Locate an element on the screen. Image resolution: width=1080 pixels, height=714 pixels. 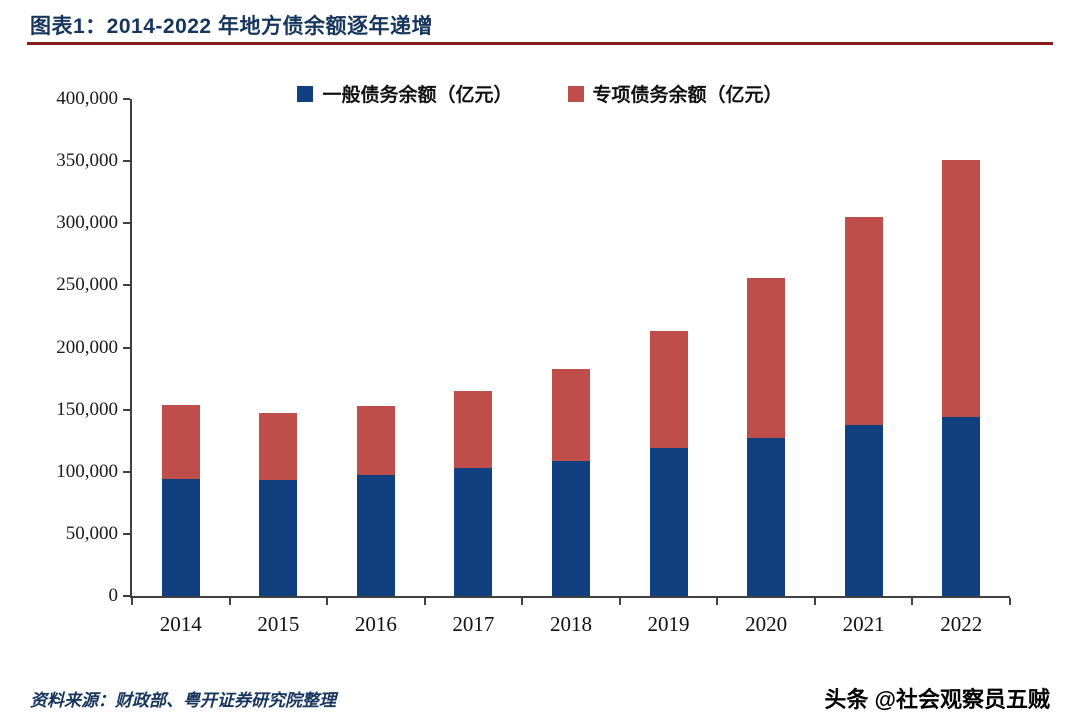
x-axis-label: 2018 is located at coordinates (570, 624).